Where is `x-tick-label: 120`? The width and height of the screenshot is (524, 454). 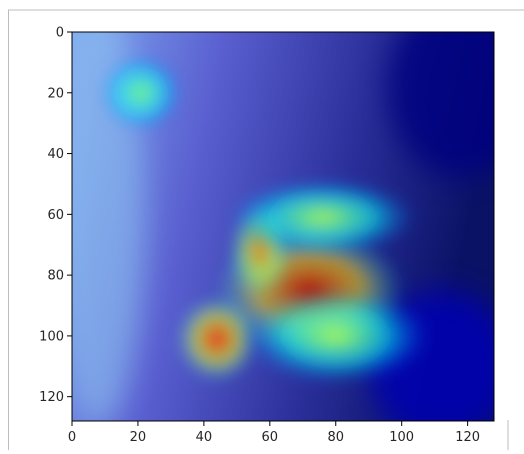
x-tick-label: 120 is located at coordinates (467, 437).